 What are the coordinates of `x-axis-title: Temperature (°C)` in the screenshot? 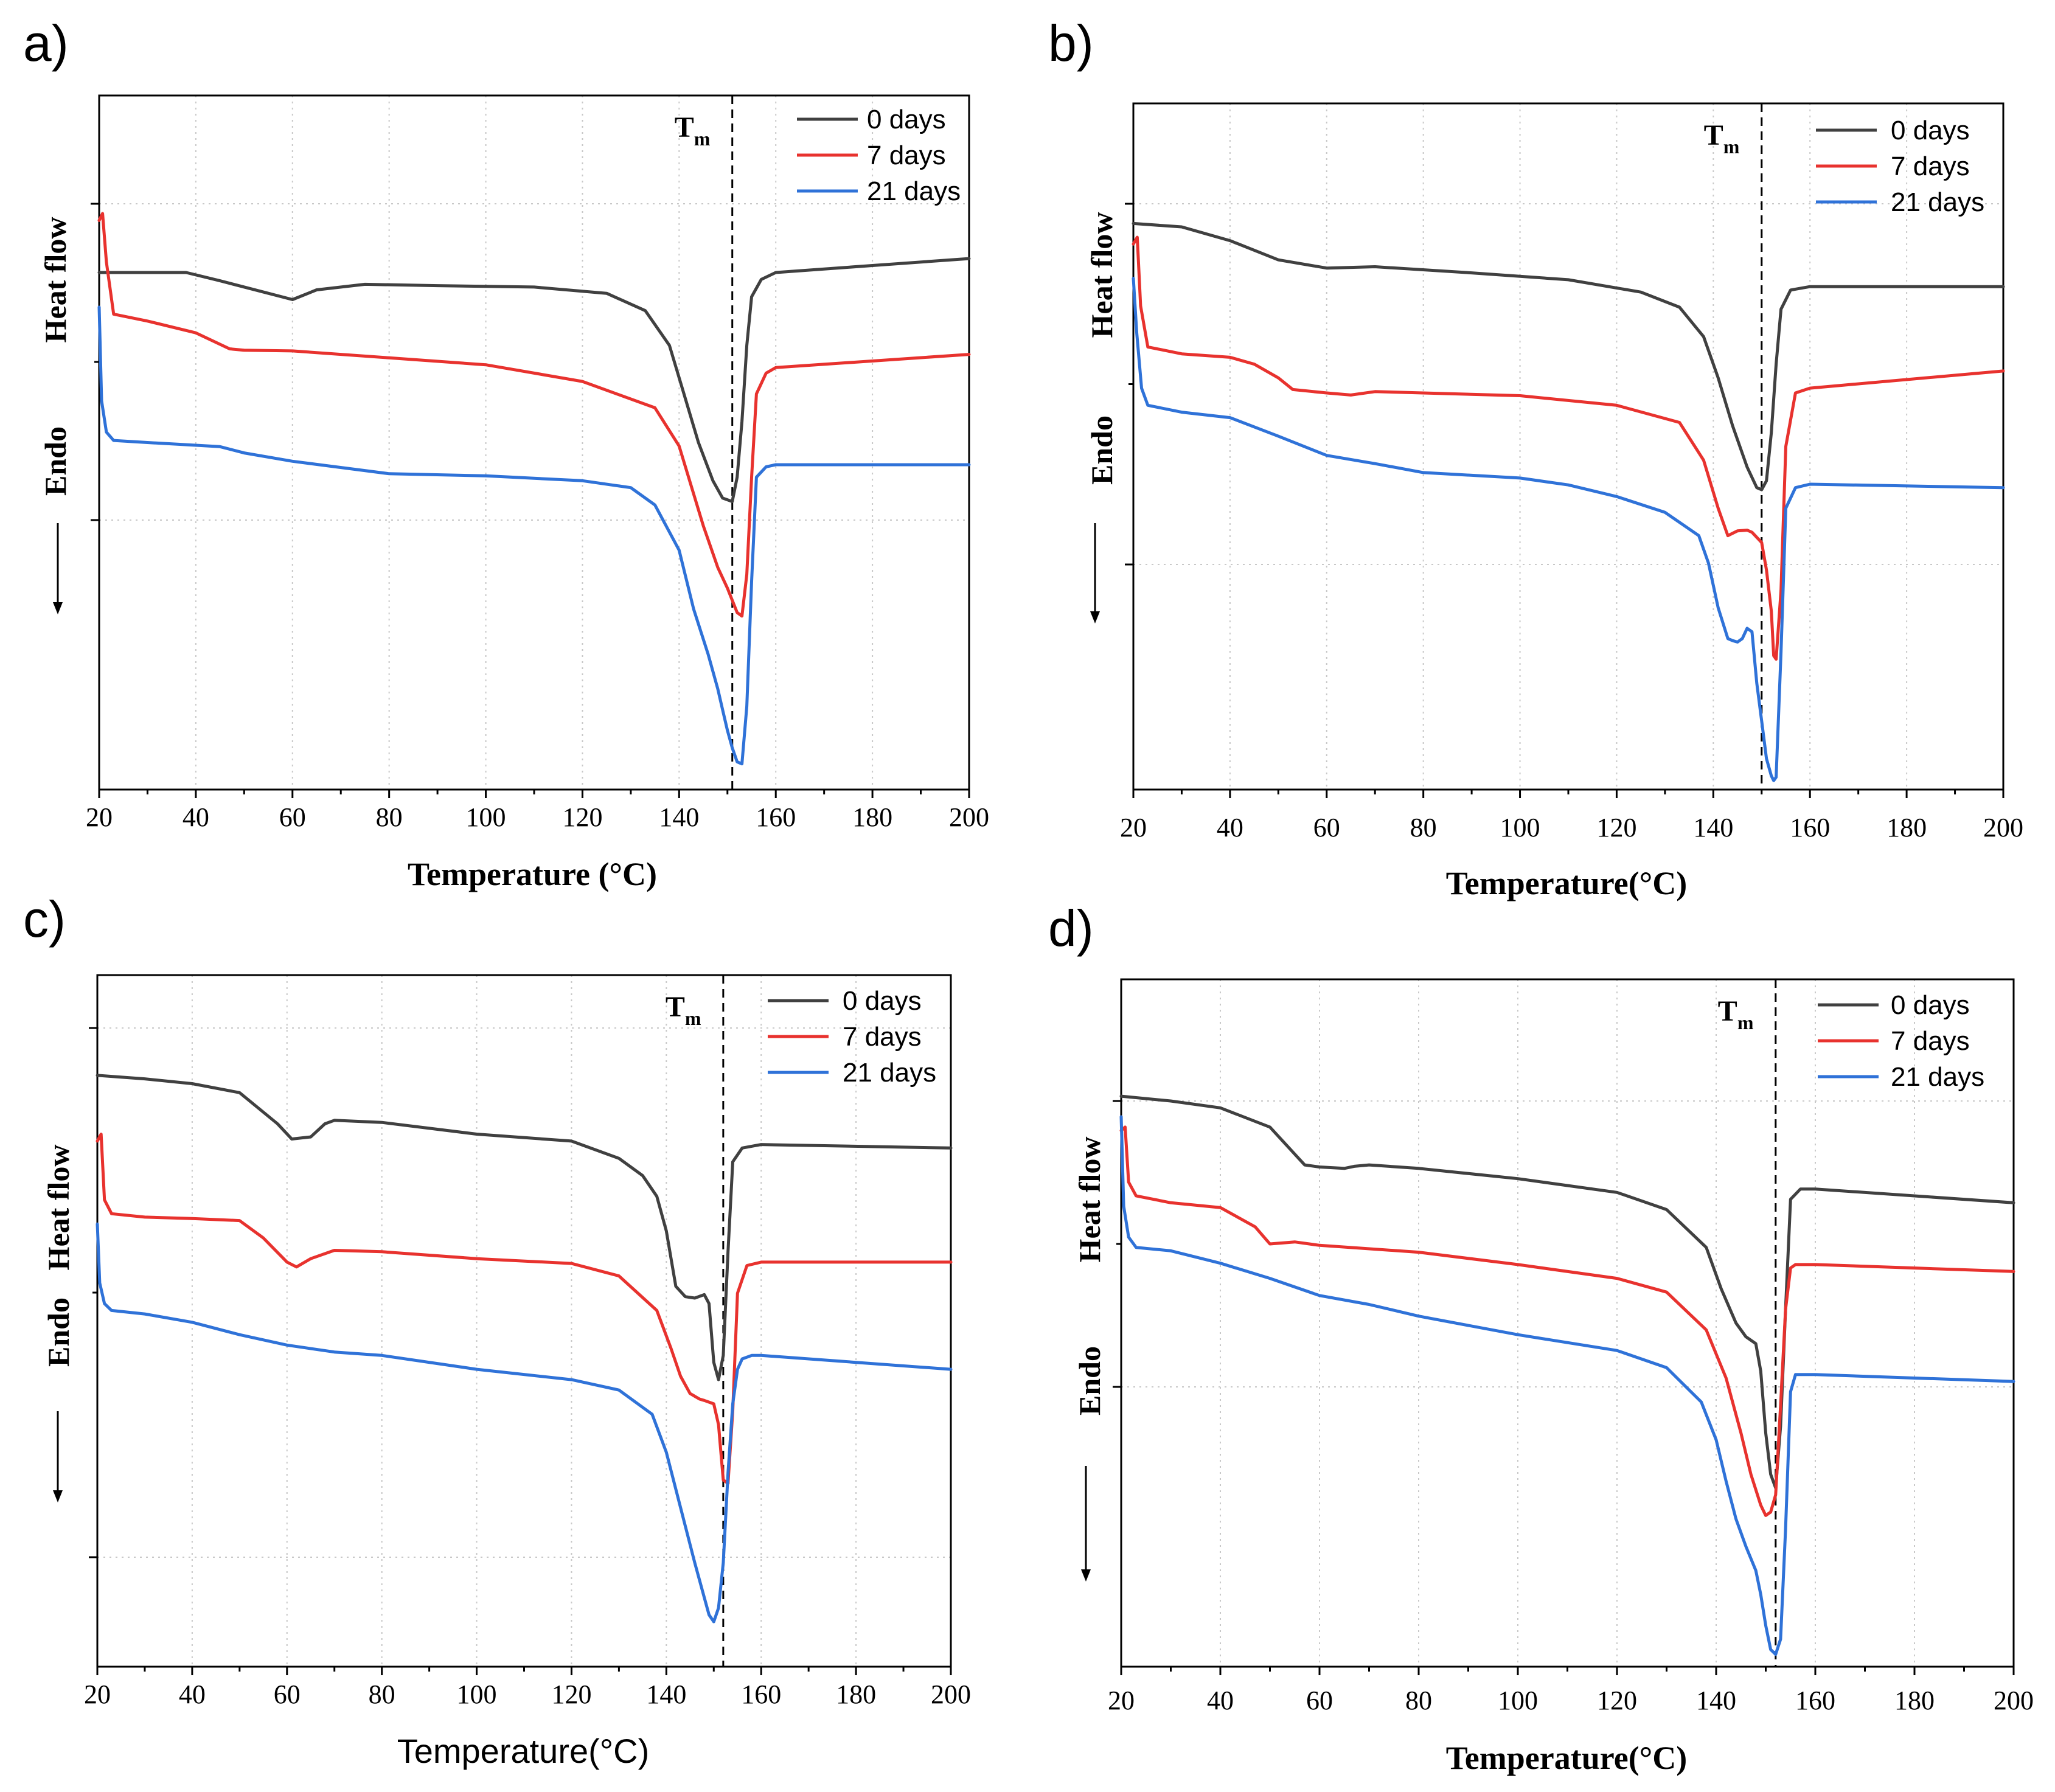 It's located at (533, 874).